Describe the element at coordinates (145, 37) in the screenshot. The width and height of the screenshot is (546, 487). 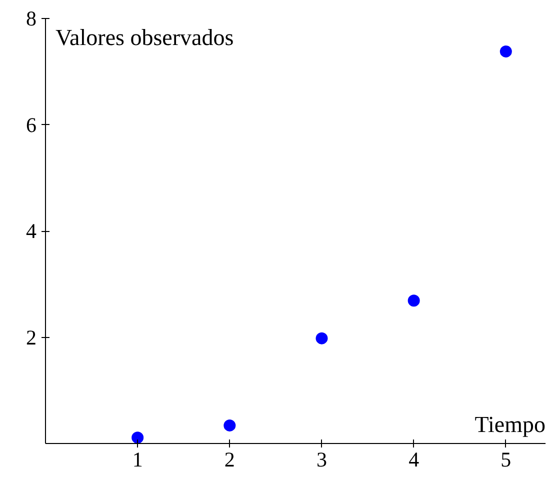
I see `y-axis-title: Valores observados` at that location.